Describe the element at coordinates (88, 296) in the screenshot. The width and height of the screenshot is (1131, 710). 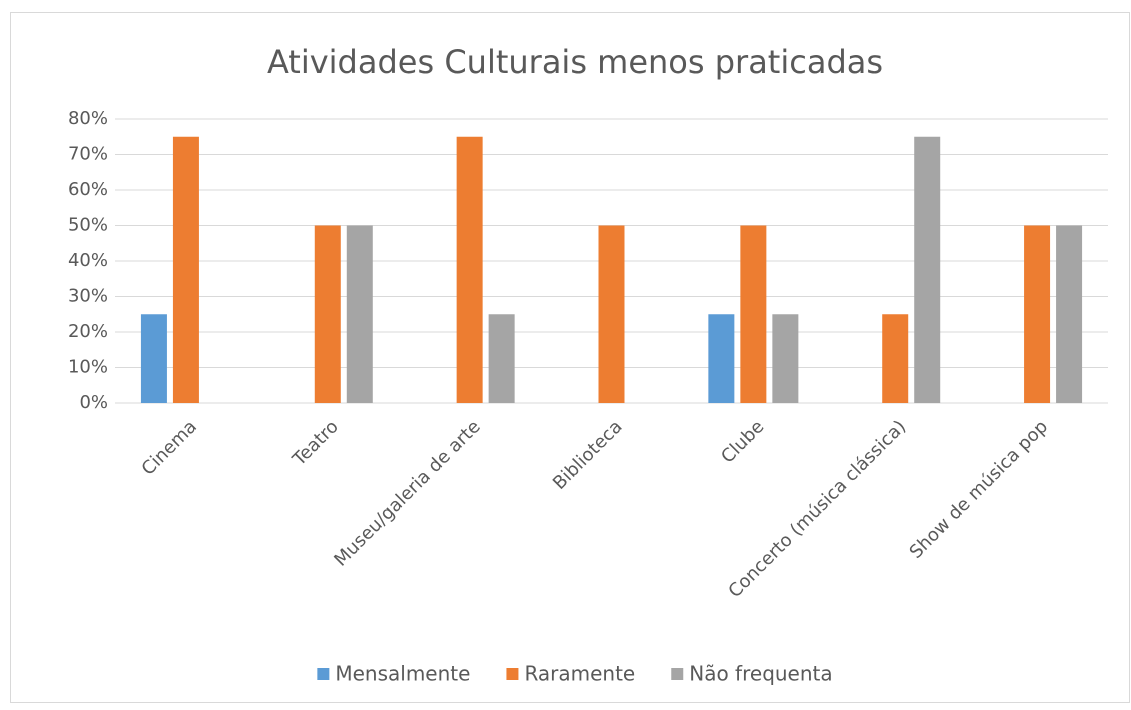
I see `y-tick-label: 30%` at that location.